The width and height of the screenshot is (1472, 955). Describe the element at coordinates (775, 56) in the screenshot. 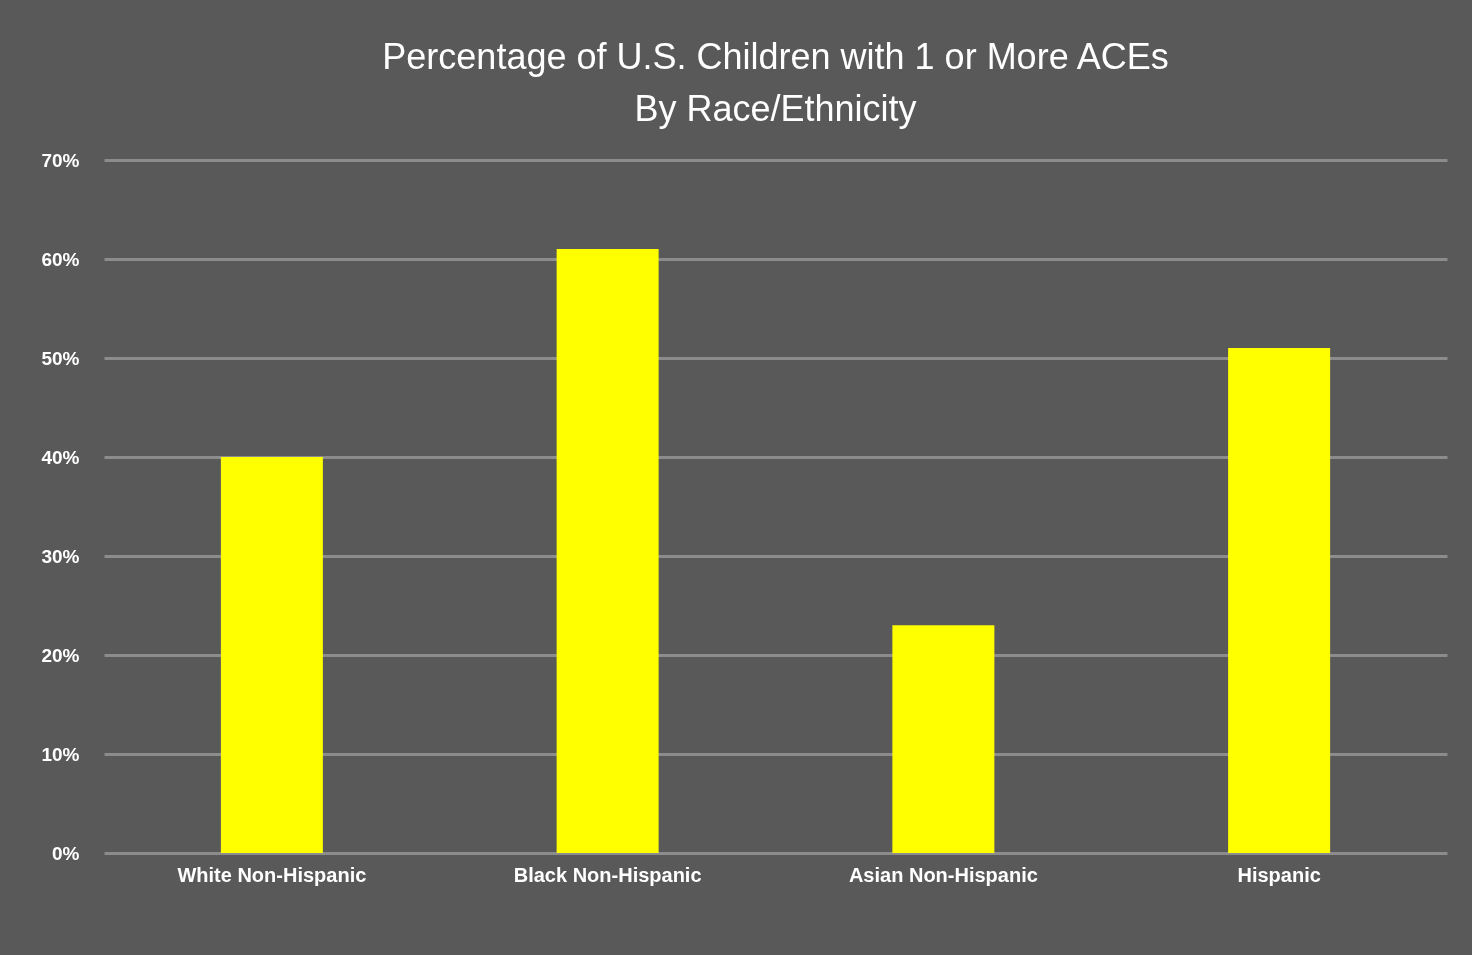

I see `text: Percentage of U.S. Children with 1 or More ACEs` at that location.